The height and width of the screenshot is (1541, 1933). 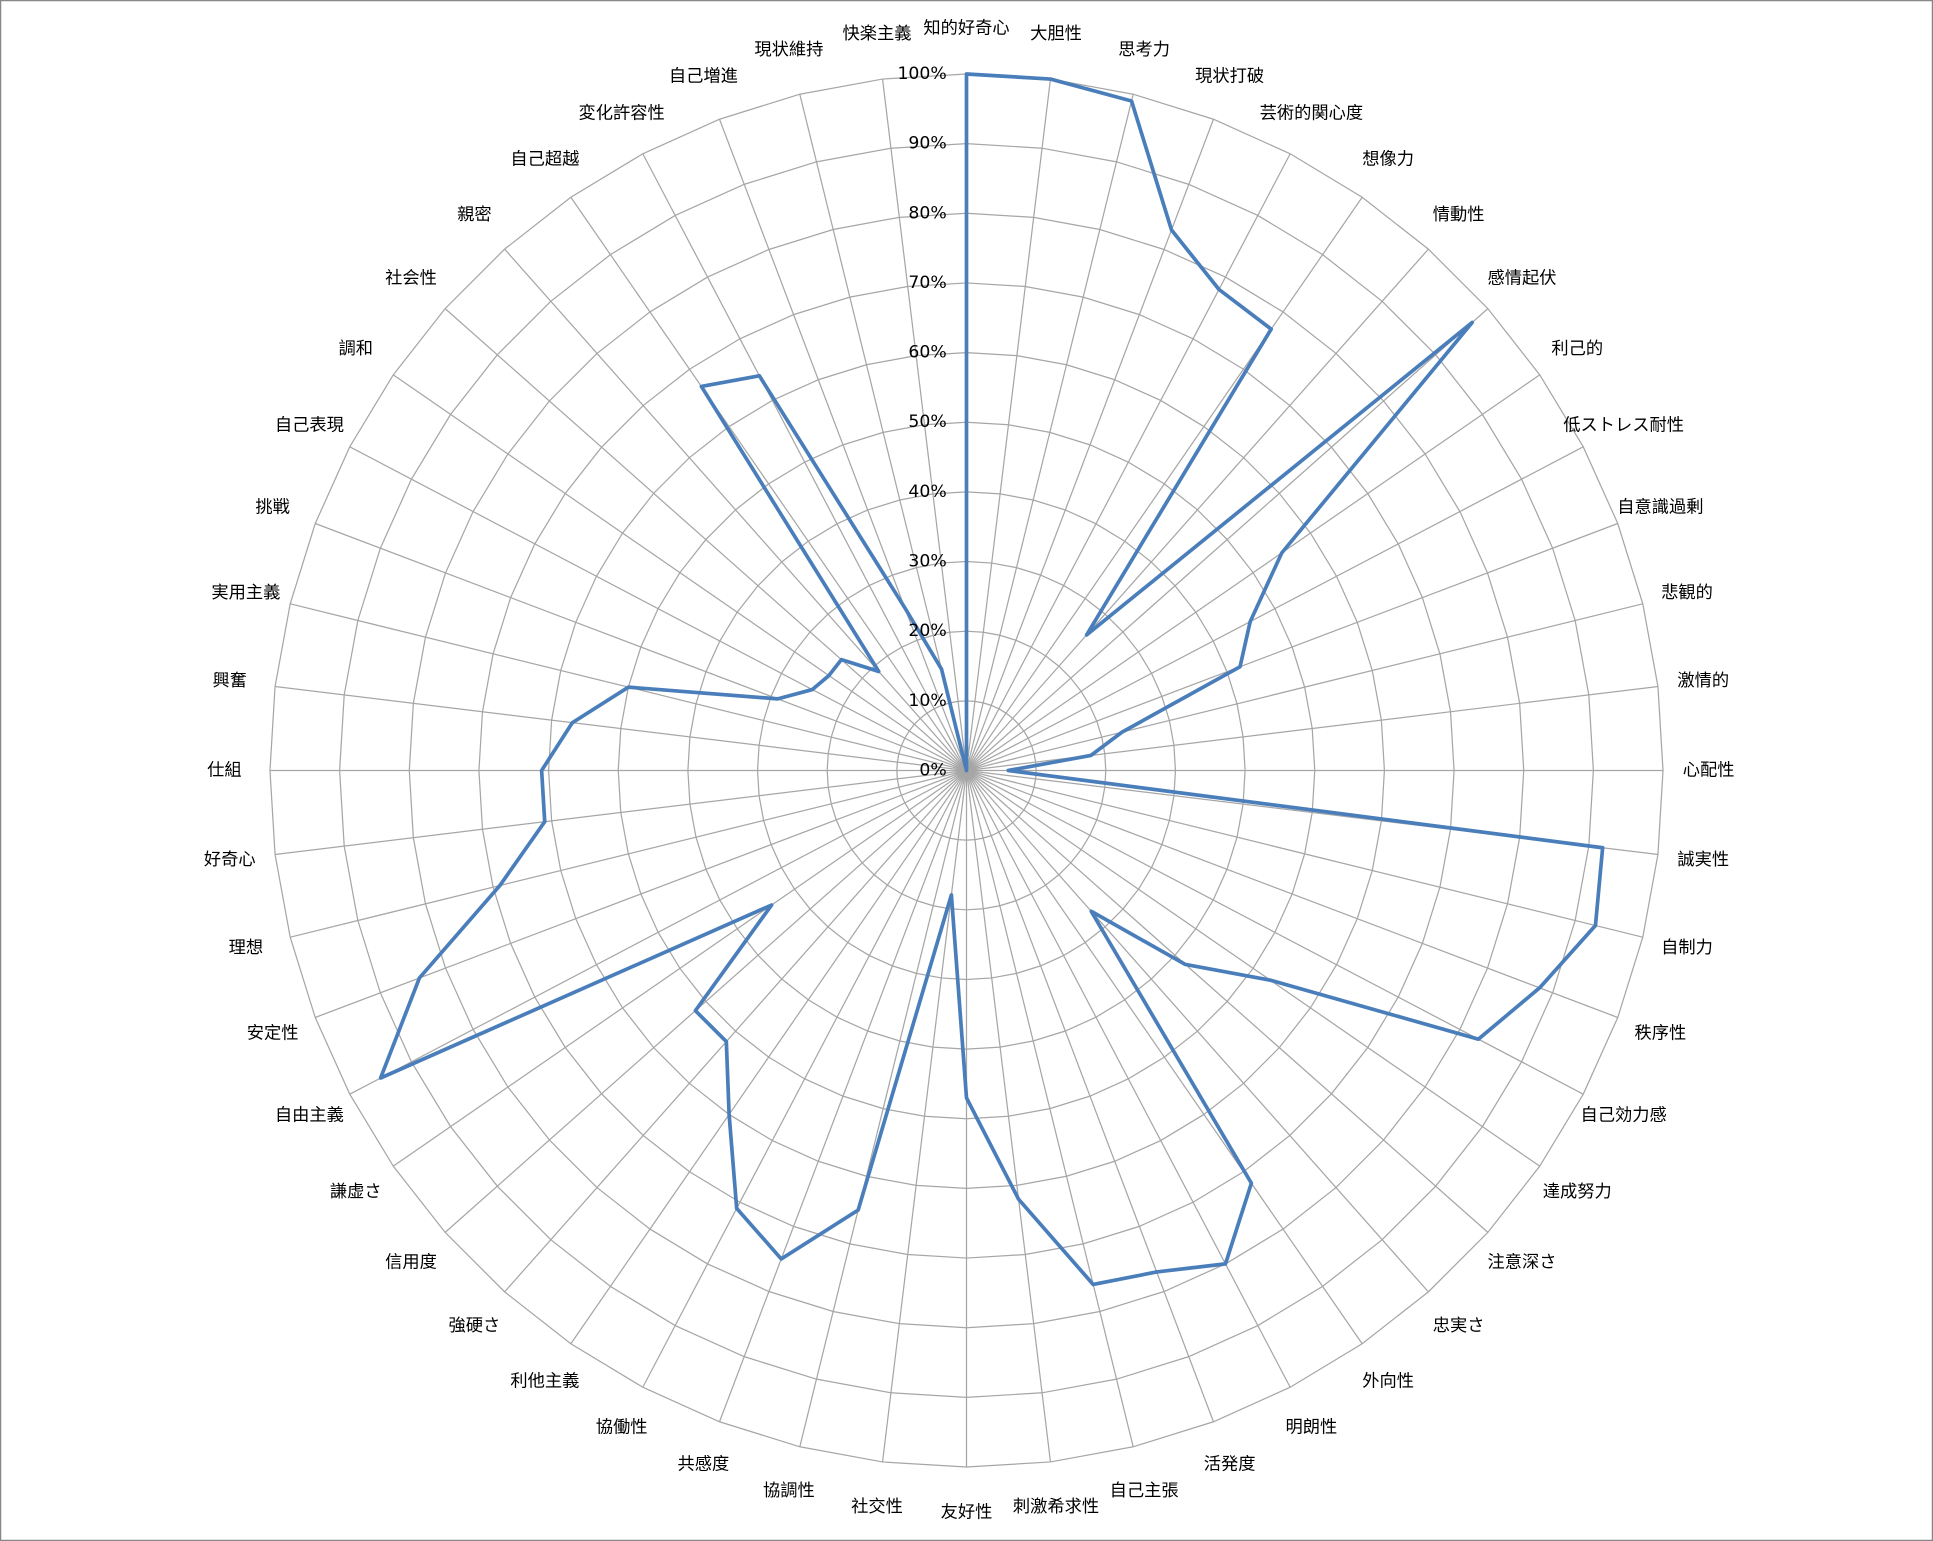 I want to click on category-label: 挑戦, so click(x=272, y=507).